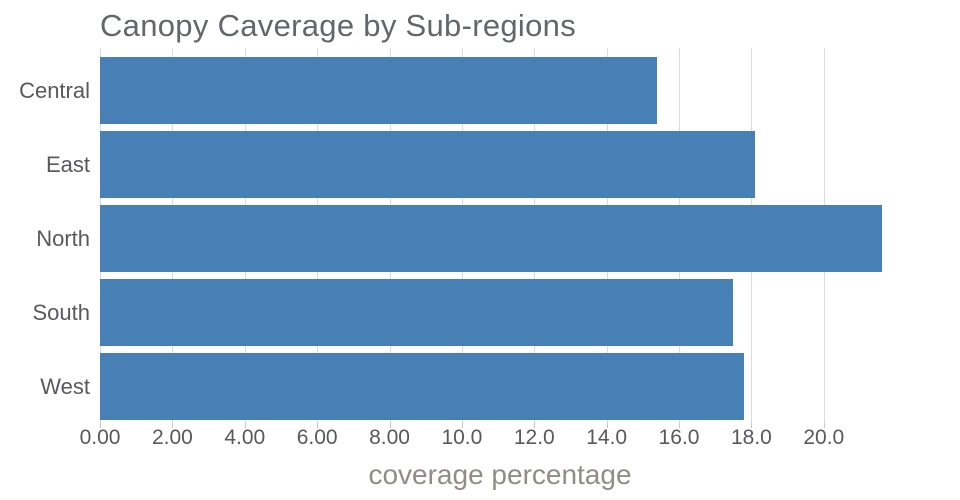 The width and height of the screenshot is (960, 500). I want to click on y-tick-label: East, so click(67, 164).